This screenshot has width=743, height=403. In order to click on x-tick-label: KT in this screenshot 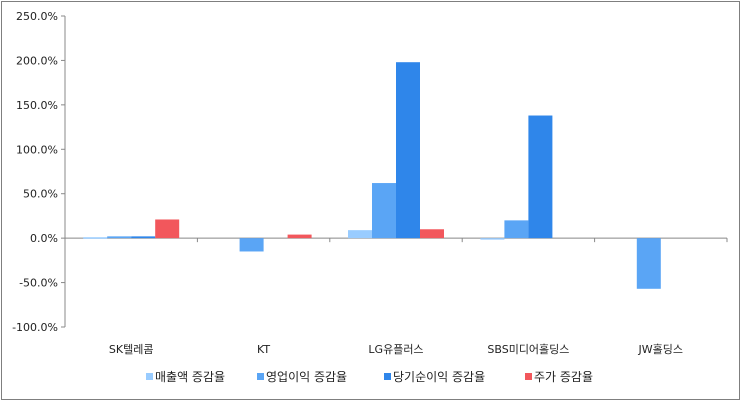, I will do `click(263, 349)`.